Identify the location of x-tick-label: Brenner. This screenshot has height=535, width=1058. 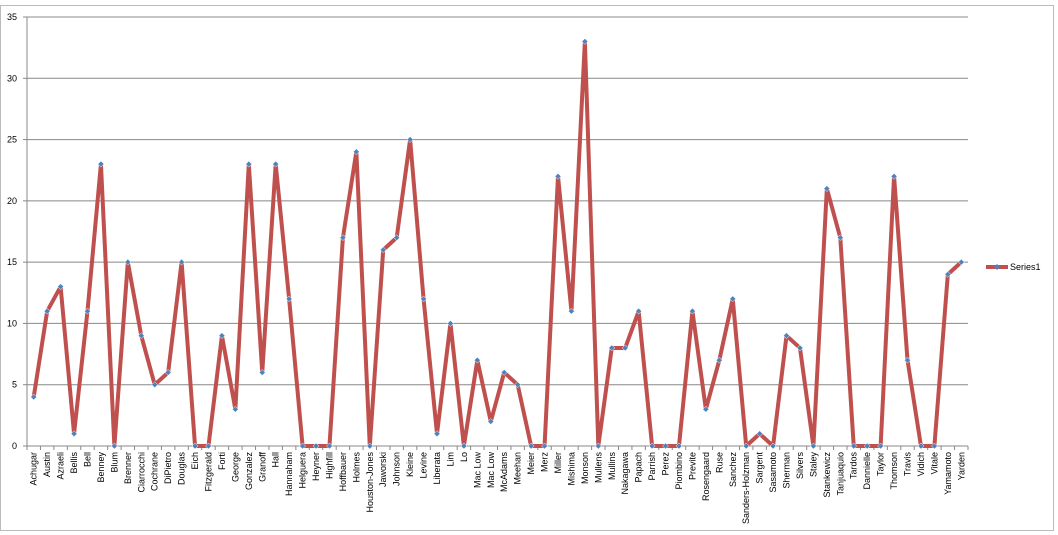
(128, 468).